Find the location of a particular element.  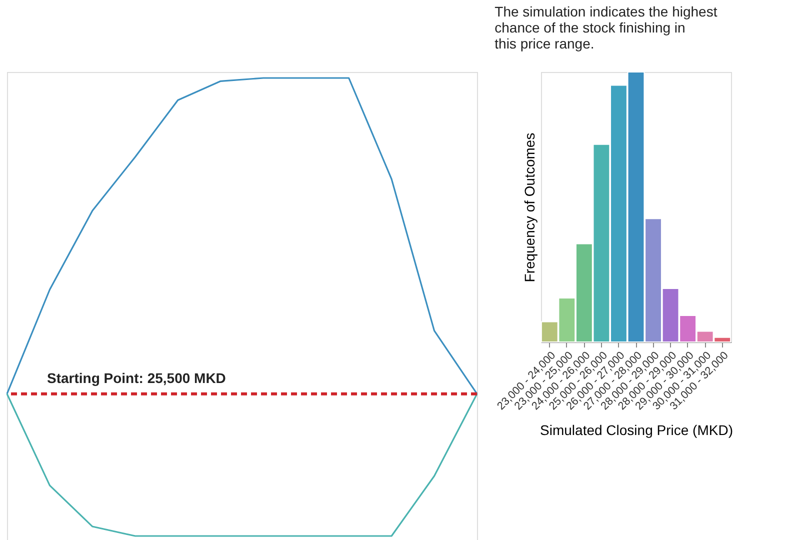

x-axis-title: Simulated Closing Price (MKD) is located at coordinates (636, 430).